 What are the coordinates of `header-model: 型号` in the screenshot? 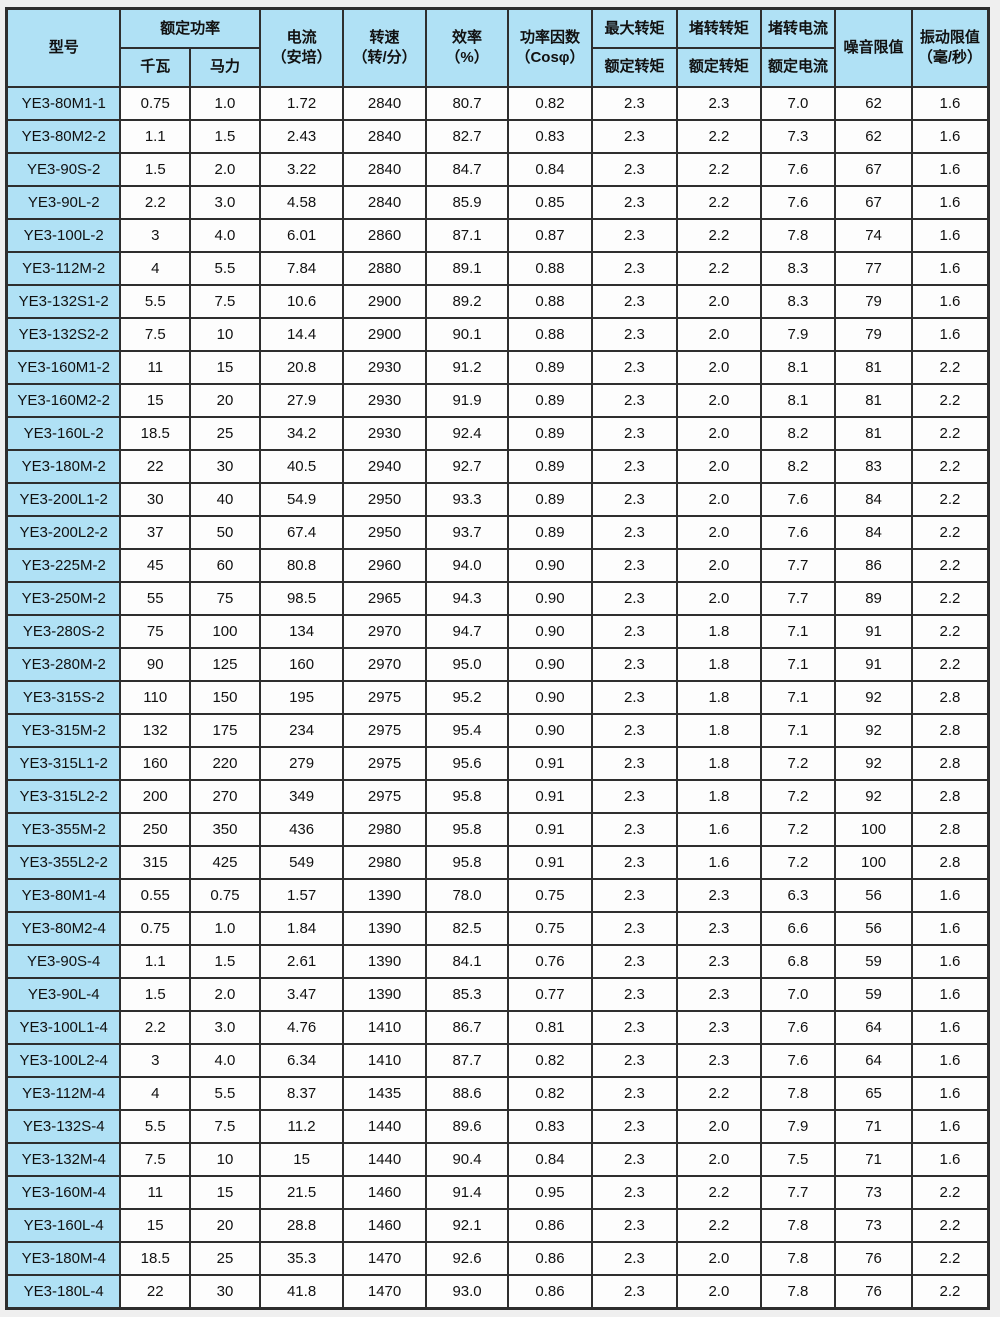 It's located at (63, 47).